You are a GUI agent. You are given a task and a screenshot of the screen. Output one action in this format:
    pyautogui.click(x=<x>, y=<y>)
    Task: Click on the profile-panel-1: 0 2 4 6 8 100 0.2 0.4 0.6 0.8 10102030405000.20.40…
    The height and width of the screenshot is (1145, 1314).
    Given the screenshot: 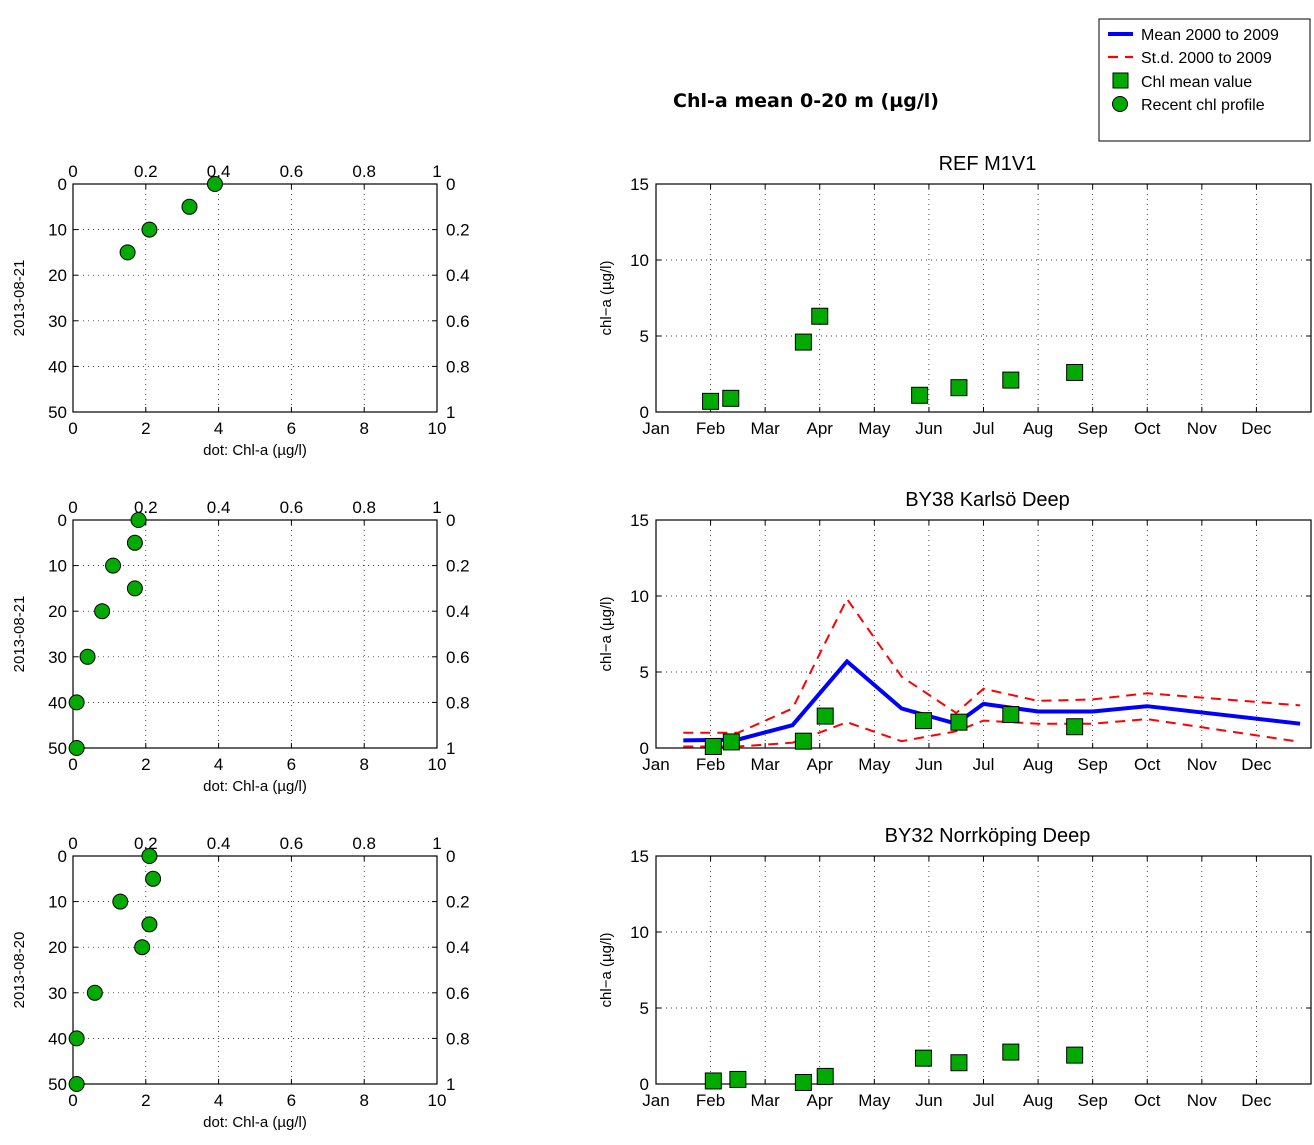 What is the action you would take?
    pyautogui.click(x=240, y=310)
    